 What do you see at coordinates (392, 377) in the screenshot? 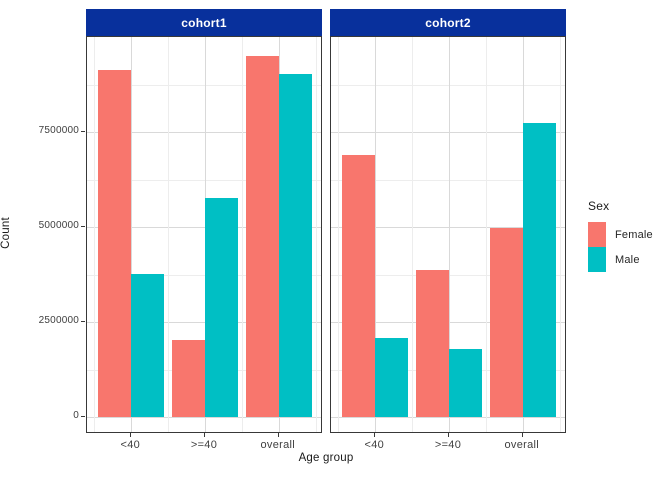
I see `bar-male-<40-cohort2` at bounding box center [392, 377].